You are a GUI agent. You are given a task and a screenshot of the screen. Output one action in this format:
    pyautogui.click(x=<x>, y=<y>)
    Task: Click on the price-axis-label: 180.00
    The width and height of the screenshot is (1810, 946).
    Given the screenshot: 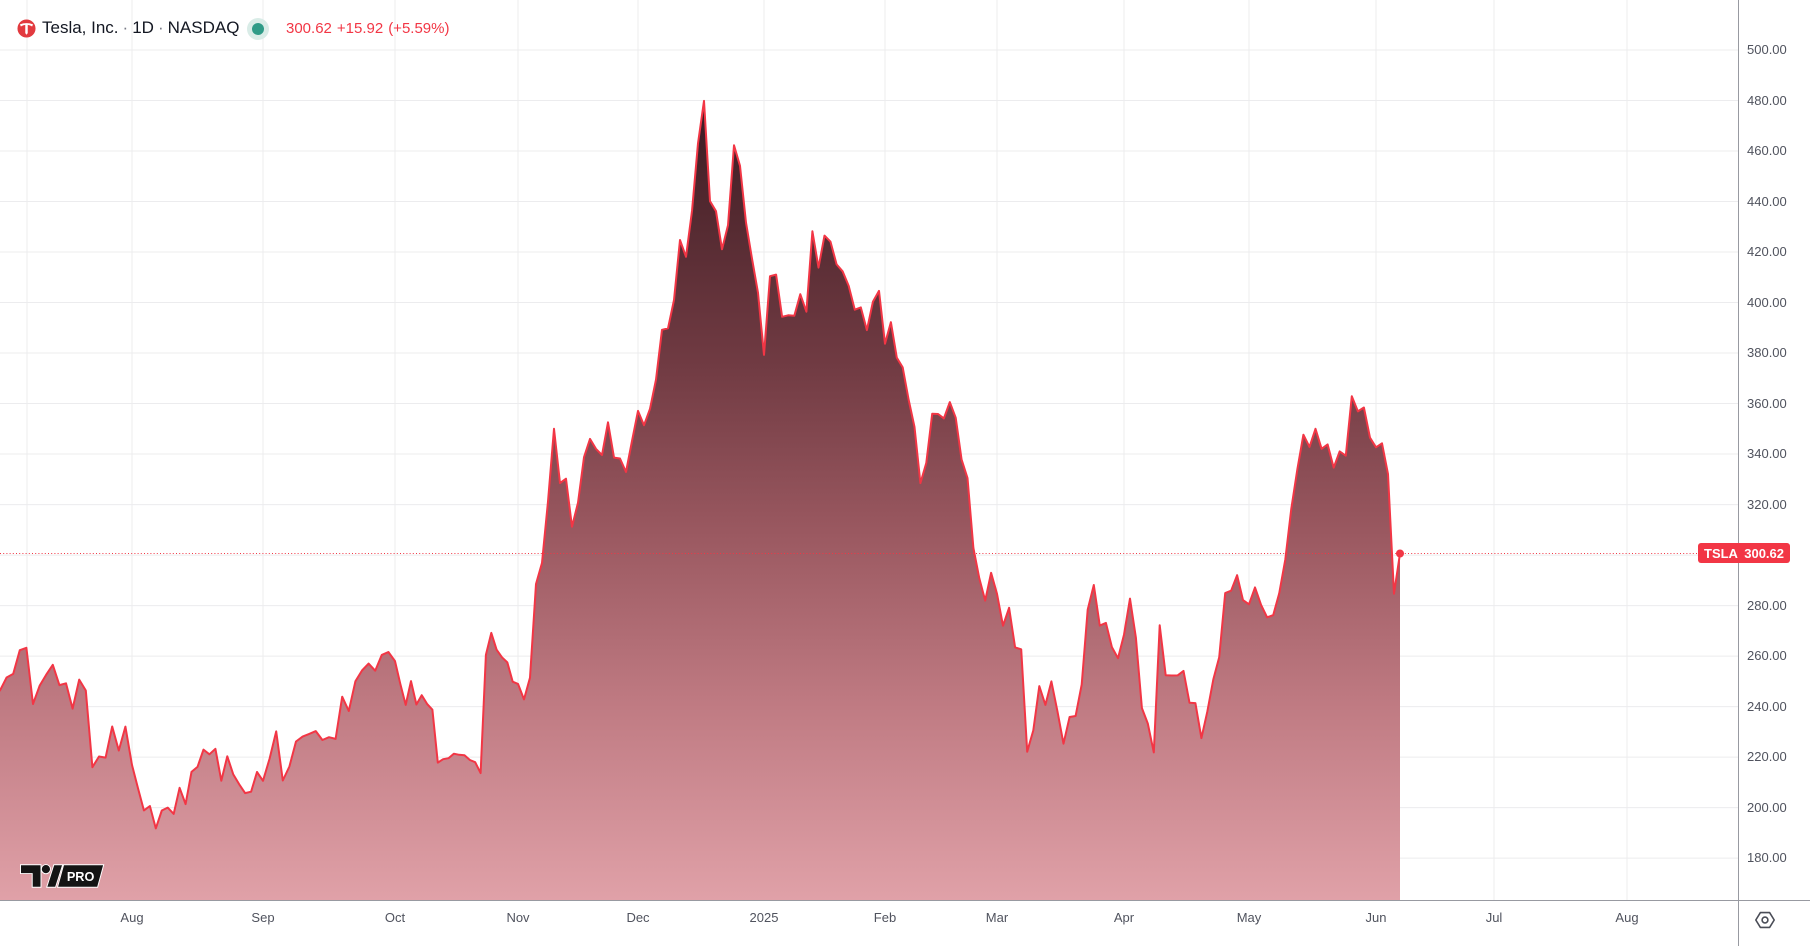 What is the action you would take?
    pyautogui.click(x=1767, y=858)
    